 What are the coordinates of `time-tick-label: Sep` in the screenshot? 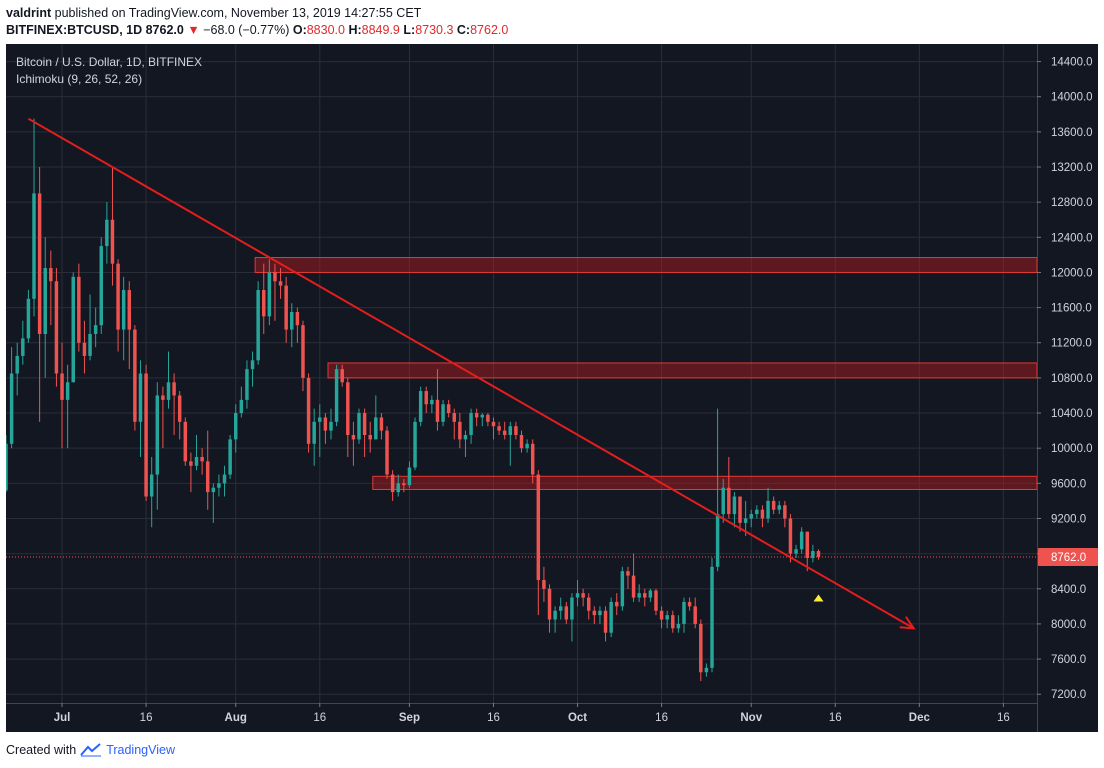 It's located at (409, 718).